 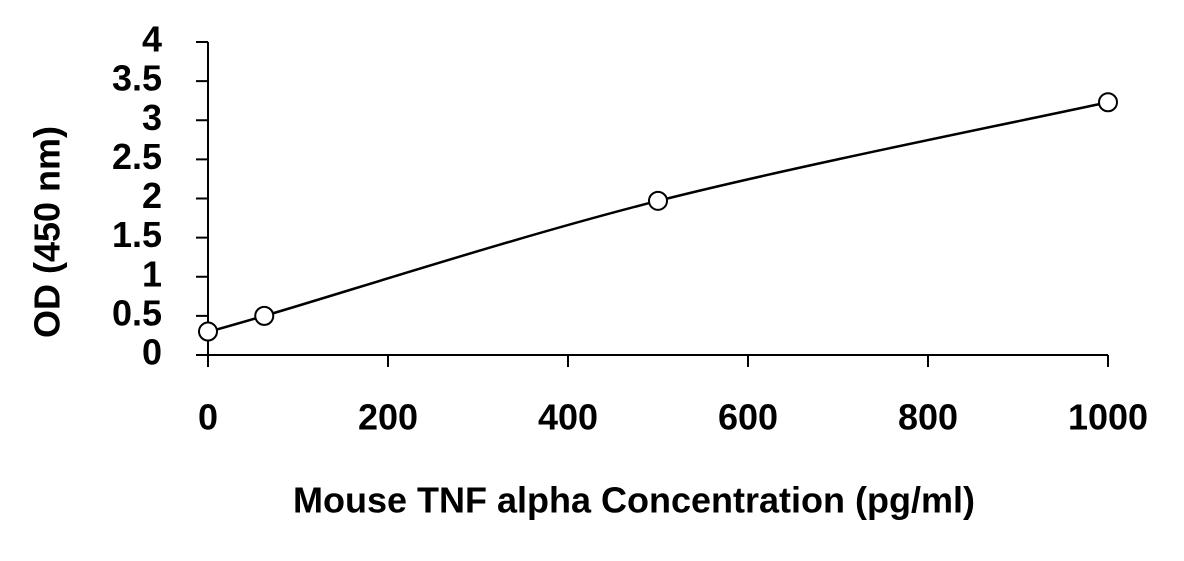 I want to click on y-axis-label: OD (450 nm), so click(x=47, y=232).